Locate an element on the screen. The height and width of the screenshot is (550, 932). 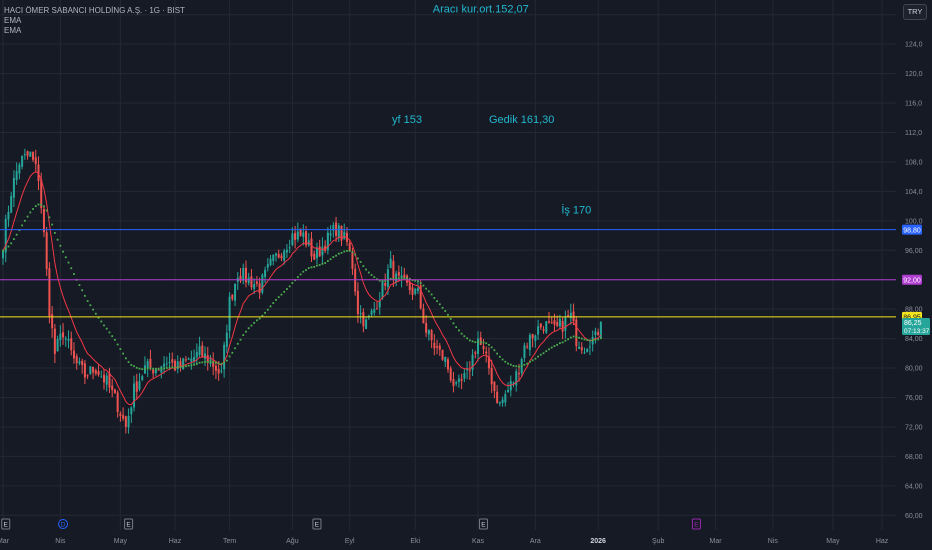
earnings-marker-label: E is located at coordinates (696, 525).